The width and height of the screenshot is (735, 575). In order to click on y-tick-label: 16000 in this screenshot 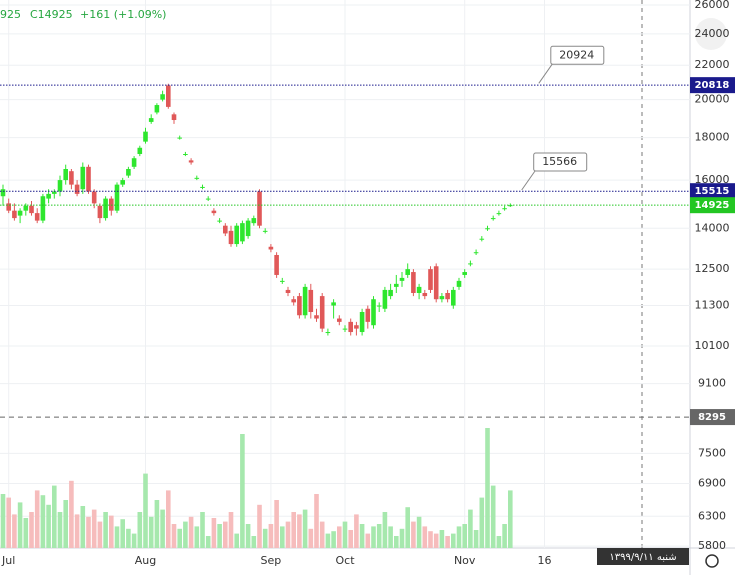, I will do `click(712, 179)`.